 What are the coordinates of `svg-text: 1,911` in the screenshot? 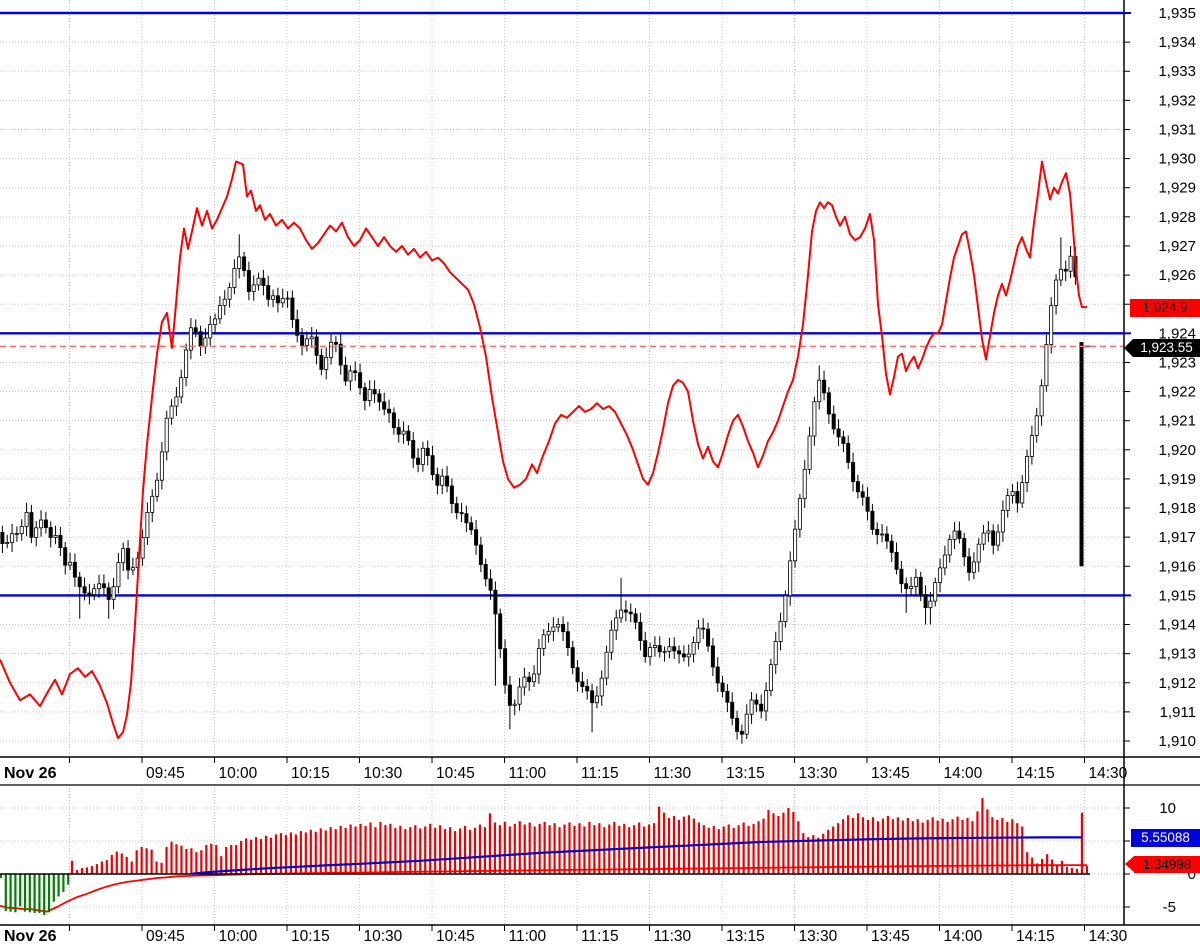 It's located at (1178, 712).